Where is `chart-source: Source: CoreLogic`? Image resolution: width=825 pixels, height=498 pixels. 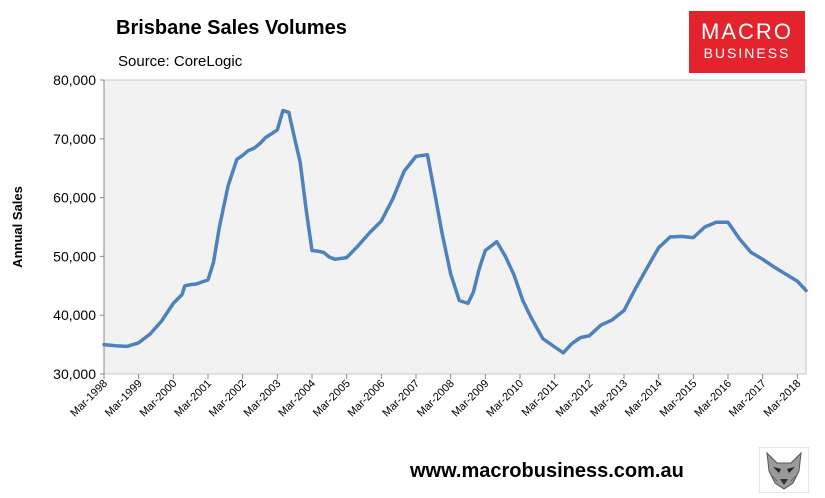
chart-source: Source: CoreLogic is located at coordinates (180, 61).